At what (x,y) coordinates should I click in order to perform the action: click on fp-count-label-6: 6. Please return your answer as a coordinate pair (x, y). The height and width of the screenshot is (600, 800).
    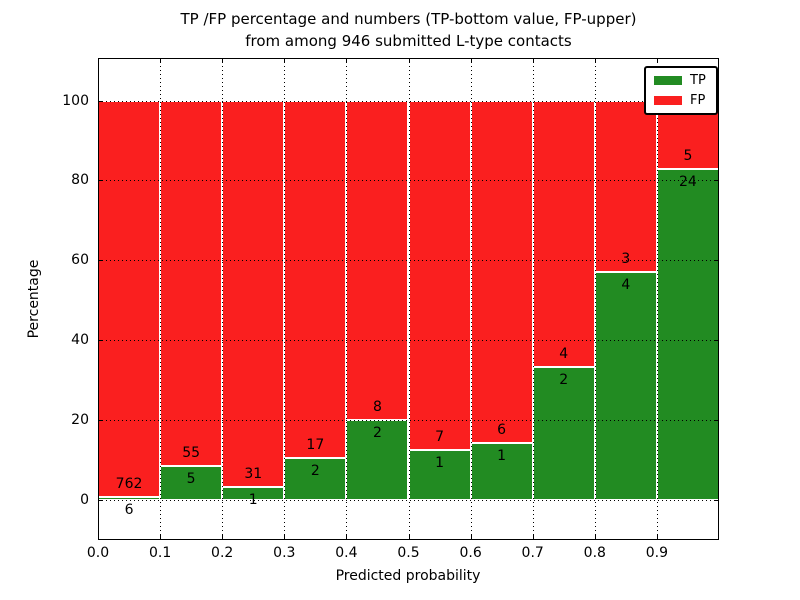
    Looking at the image, I should click on (502, 429).